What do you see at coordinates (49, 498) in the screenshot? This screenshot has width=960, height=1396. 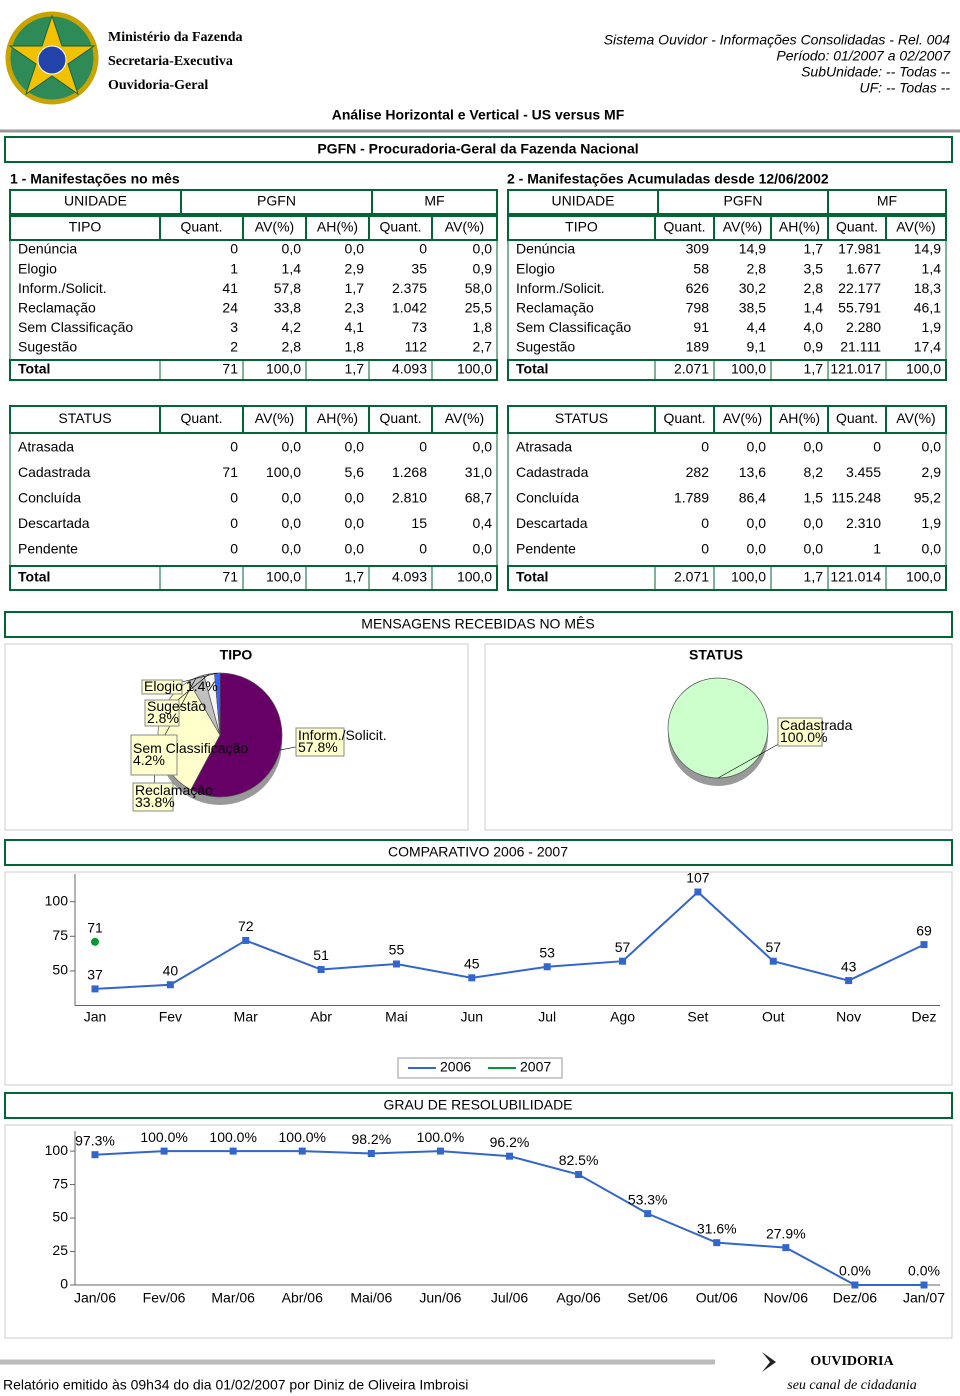 I see `table-cell: Concluída` at bounding box center [49, 498].